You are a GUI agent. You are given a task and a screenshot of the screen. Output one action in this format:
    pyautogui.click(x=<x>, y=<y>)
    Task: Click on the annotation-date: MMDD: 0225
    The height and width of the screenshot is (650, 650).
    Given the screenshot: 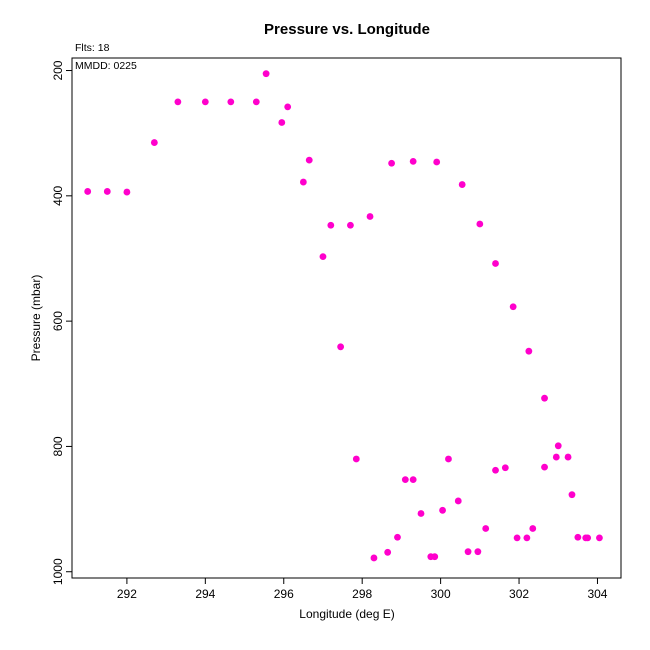 What is the action you would take?
    pyautogui.click(x=106, y=66)
    